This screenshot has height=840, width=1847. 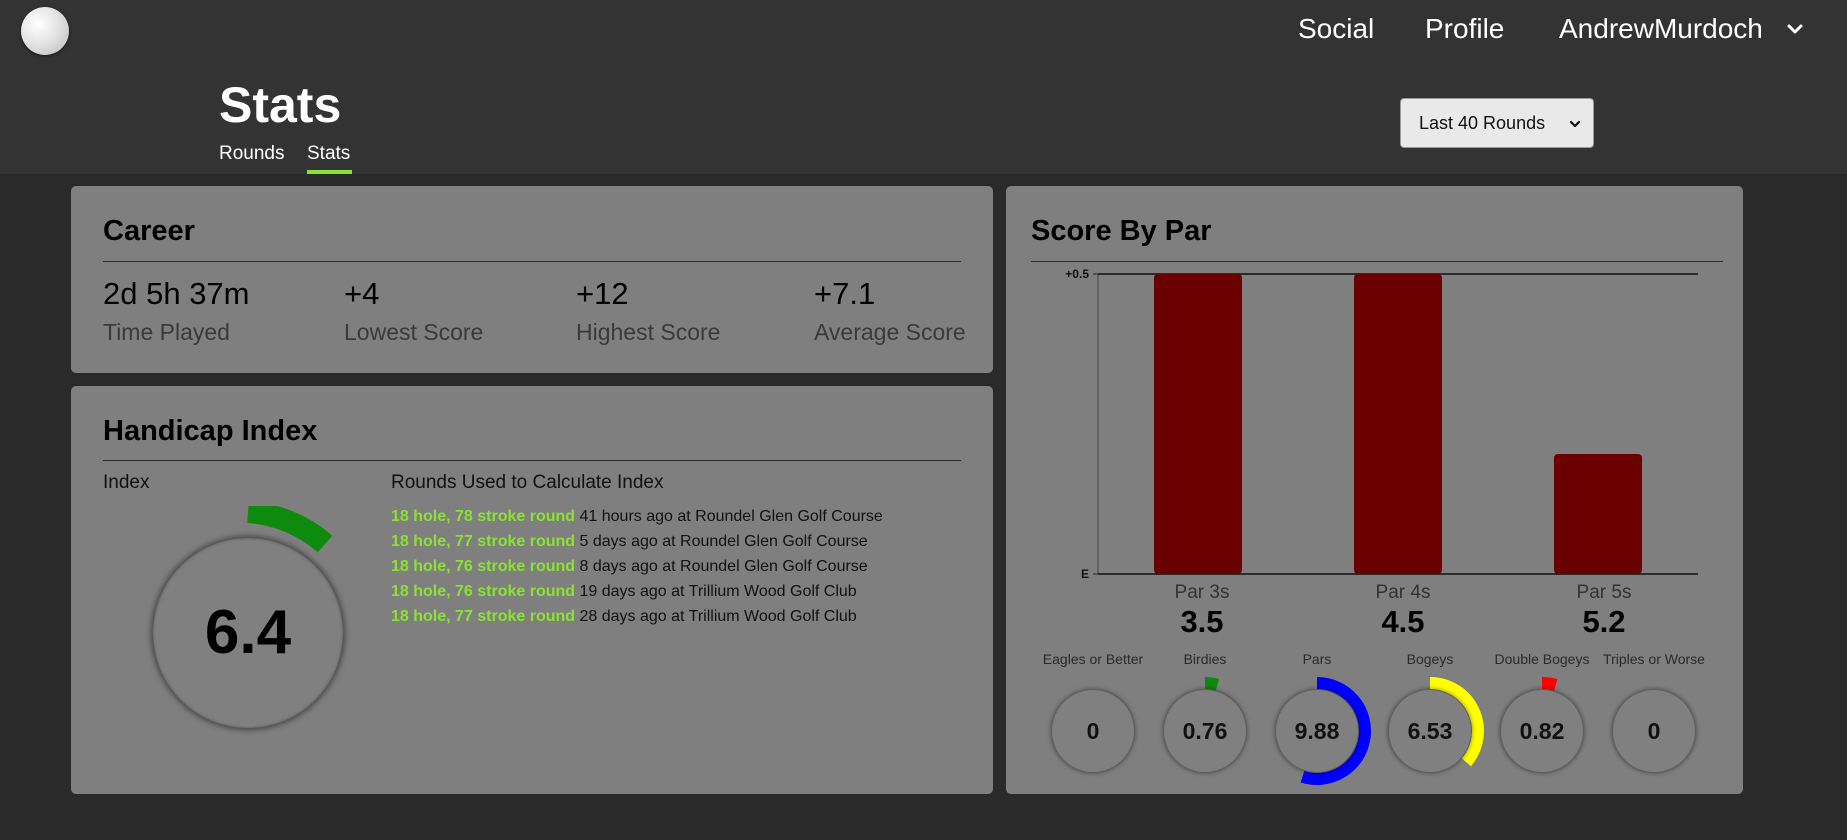 I want to click on distribution-value: 6.53, so click(x=1430, y=731).